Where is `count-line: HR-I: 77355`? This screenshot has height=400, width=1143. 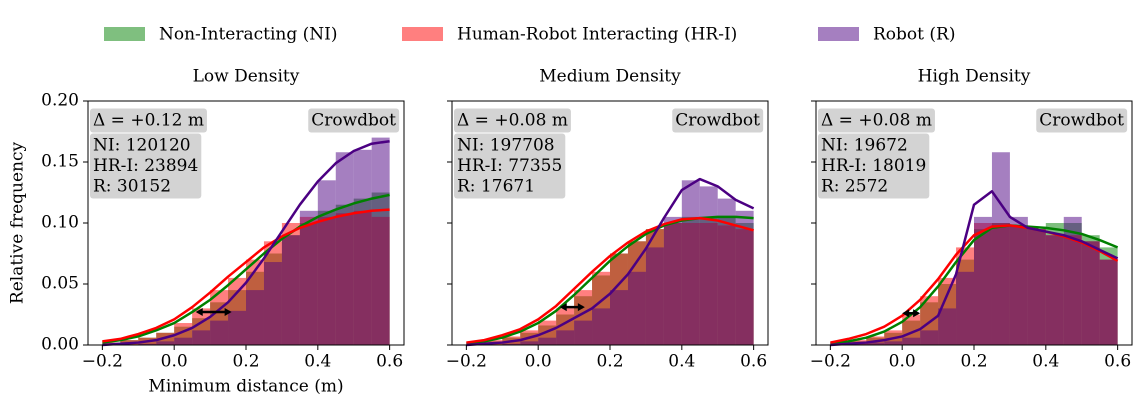 count-line: HR-I: 77355 is located at coordinates (509, 166).